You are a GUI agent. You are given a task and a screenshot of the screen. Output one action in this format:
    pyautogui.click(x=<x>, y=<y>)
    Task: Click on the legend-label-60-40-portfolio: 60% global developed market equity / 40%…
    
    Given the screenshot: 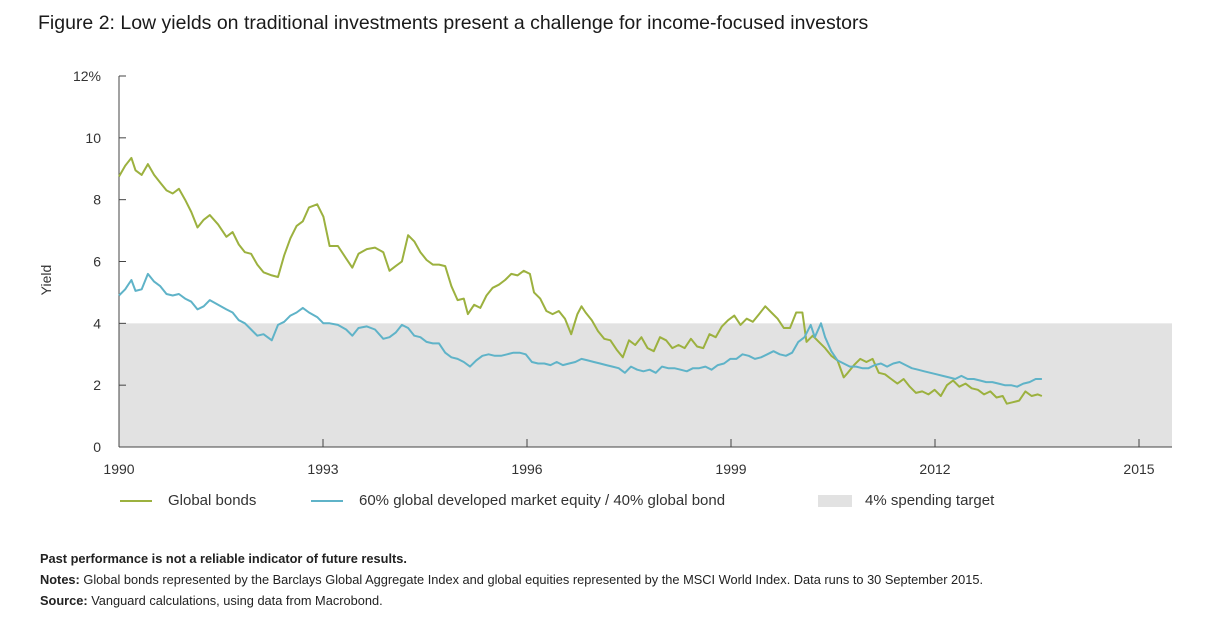 What is the action you would take?
    pyautogui.click(x=542, y=500)
    